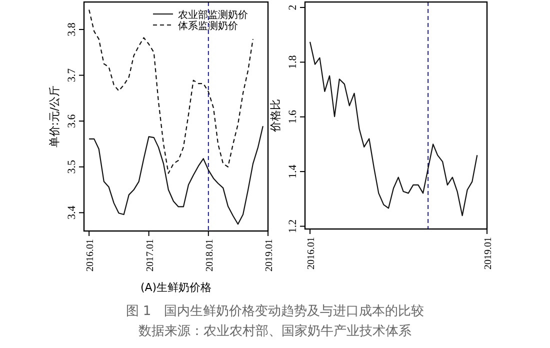  I want to click on legend-label: 体系监测奶价, so click(208, 26).